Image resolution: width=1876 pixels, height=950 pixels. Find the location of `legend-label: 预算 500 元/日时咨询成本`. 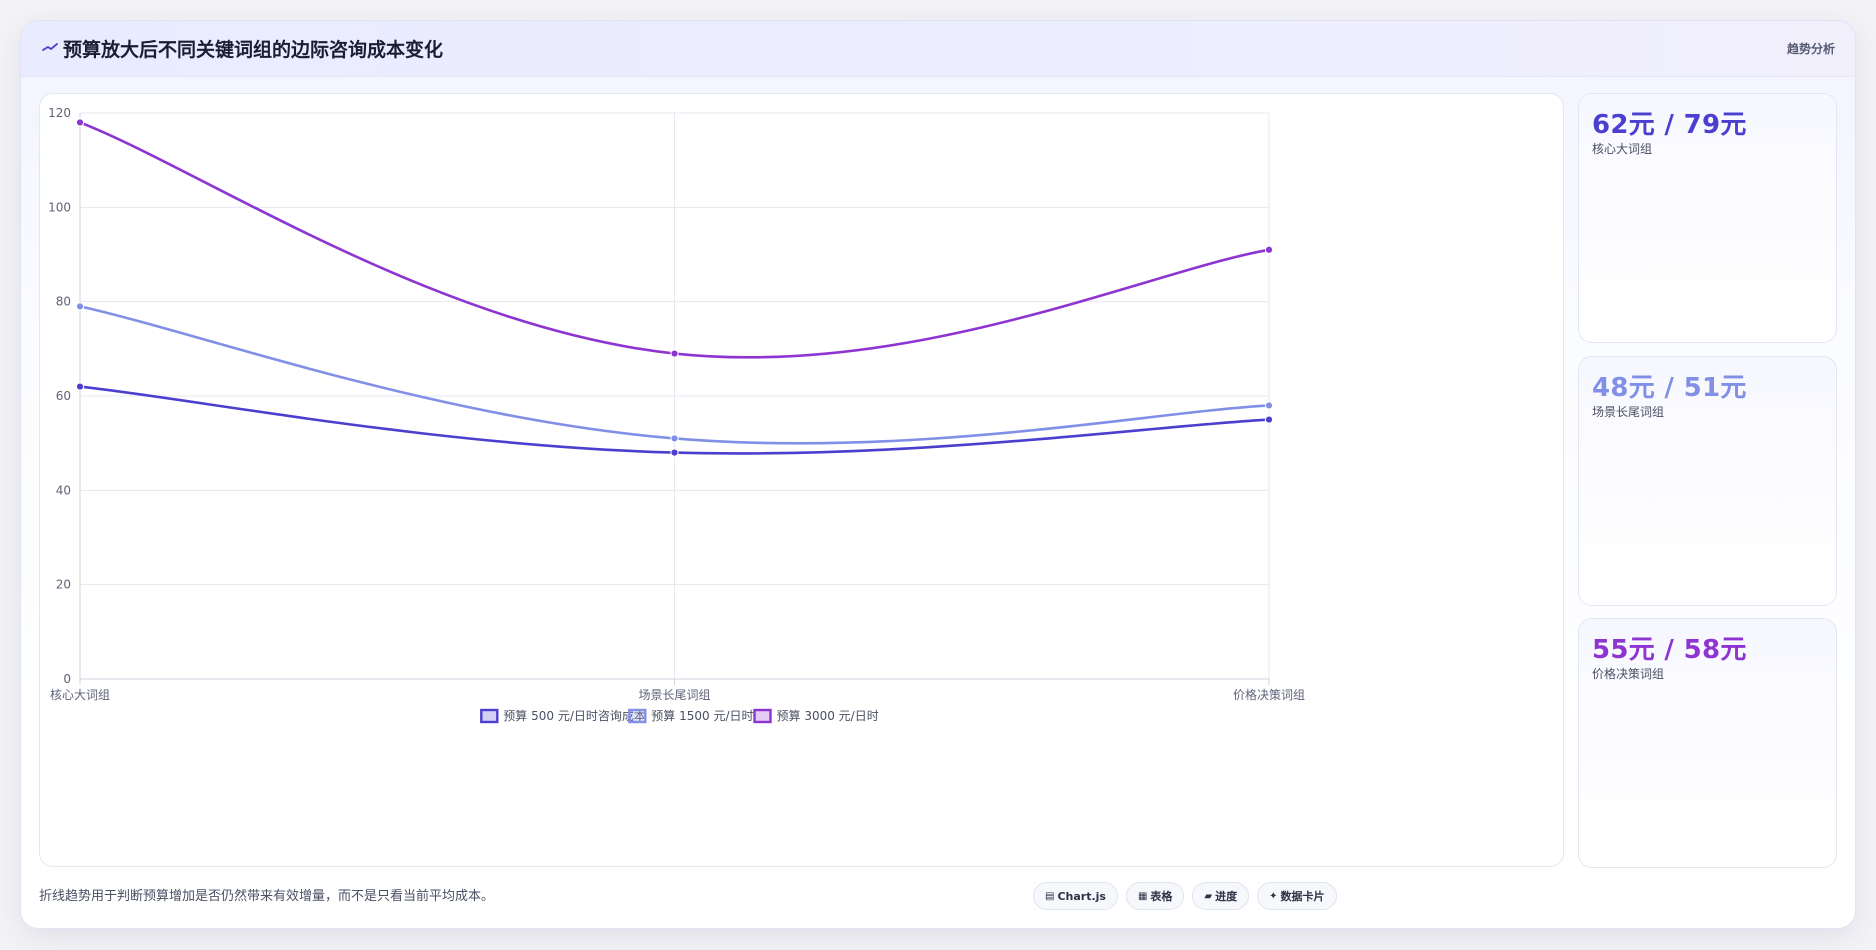

legend-label: 预算 500 元/日时咨询成本 is located at coordinates (574, 715).